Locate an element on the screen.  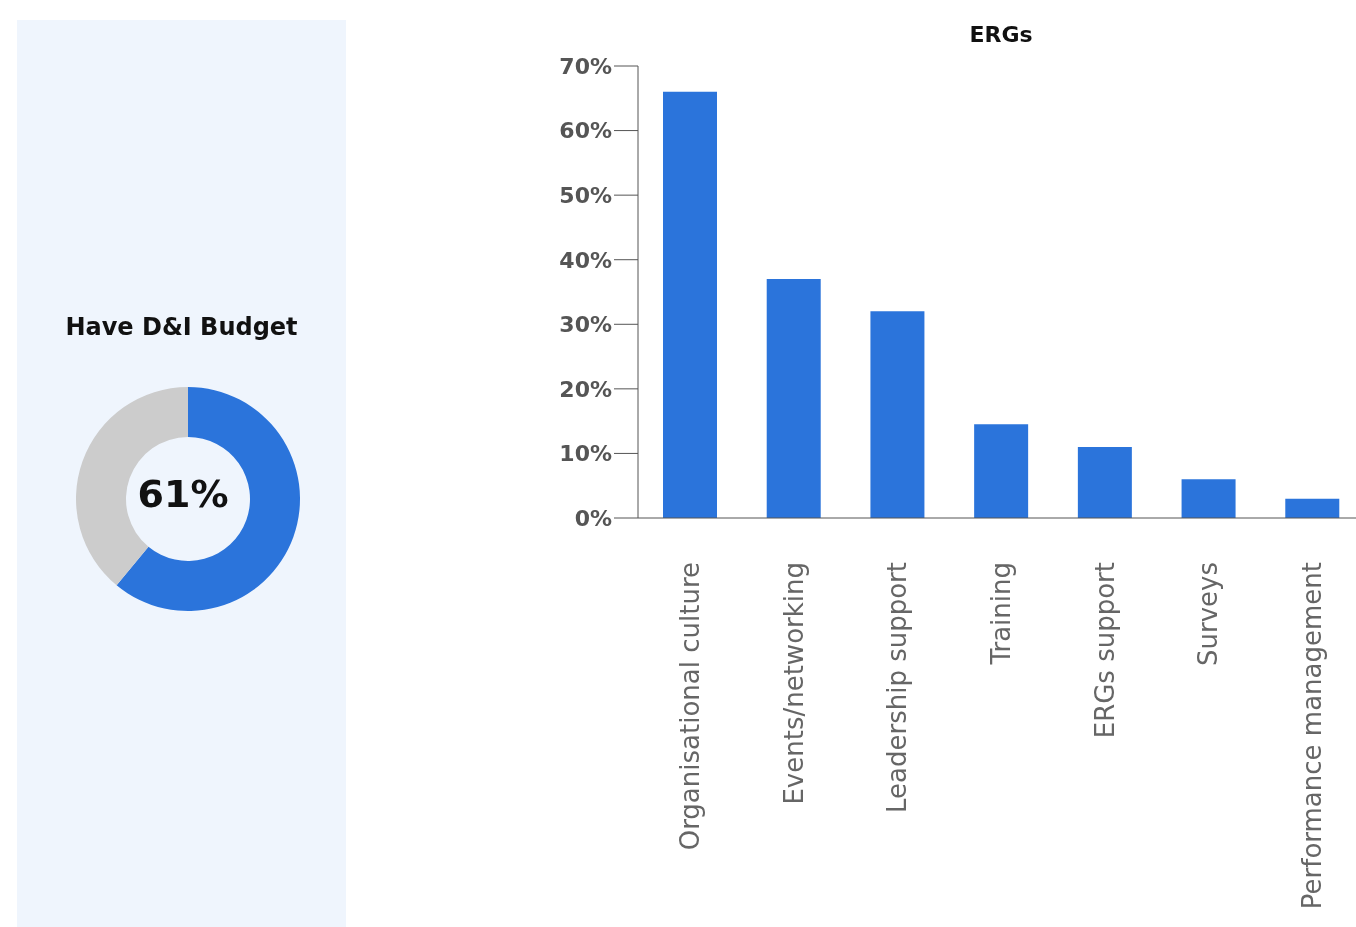
x-tick-label: Events/networking is located at coordinates (793, 683).